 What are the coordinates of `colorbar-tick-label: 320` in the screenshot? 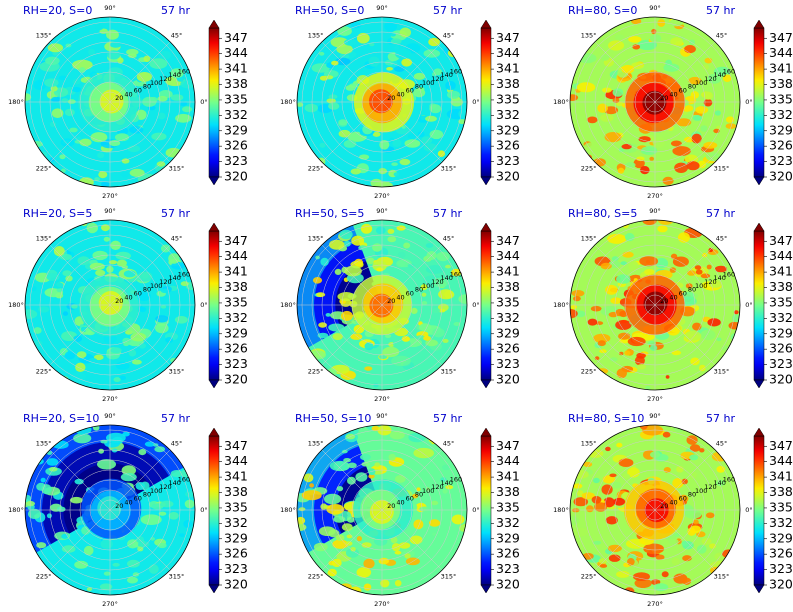 It's located at (236, 379).